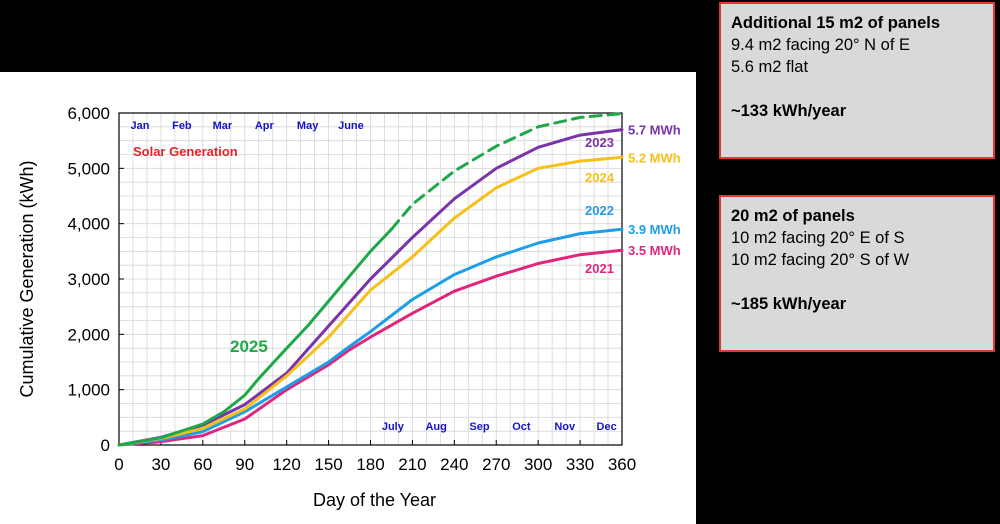 The width and height of the screenshot is (1000, 524). What do you see at coordinates (88, 168) in the screenshot?
I see `y-tick-label: 5,000` at bounding box center [88, 168].